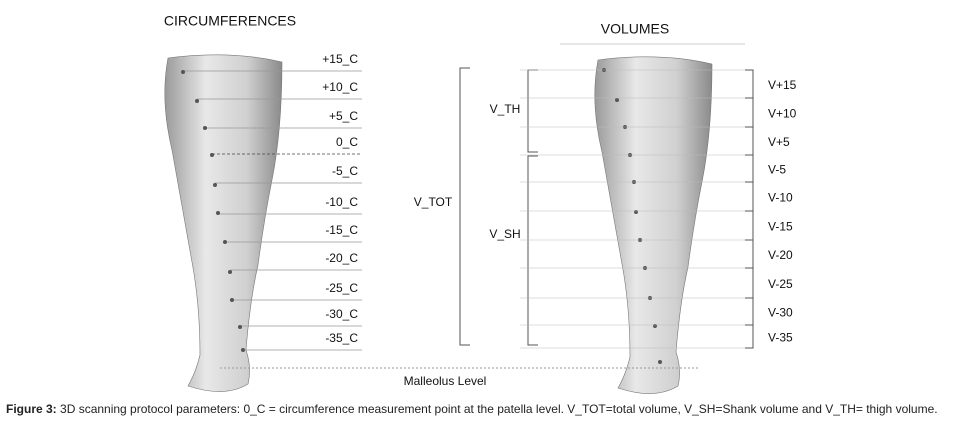 The image size is (957, 434). Describe the element at coordinates (341, 314) in the screenshot. I see `circumference-label: -30_C` at that location.